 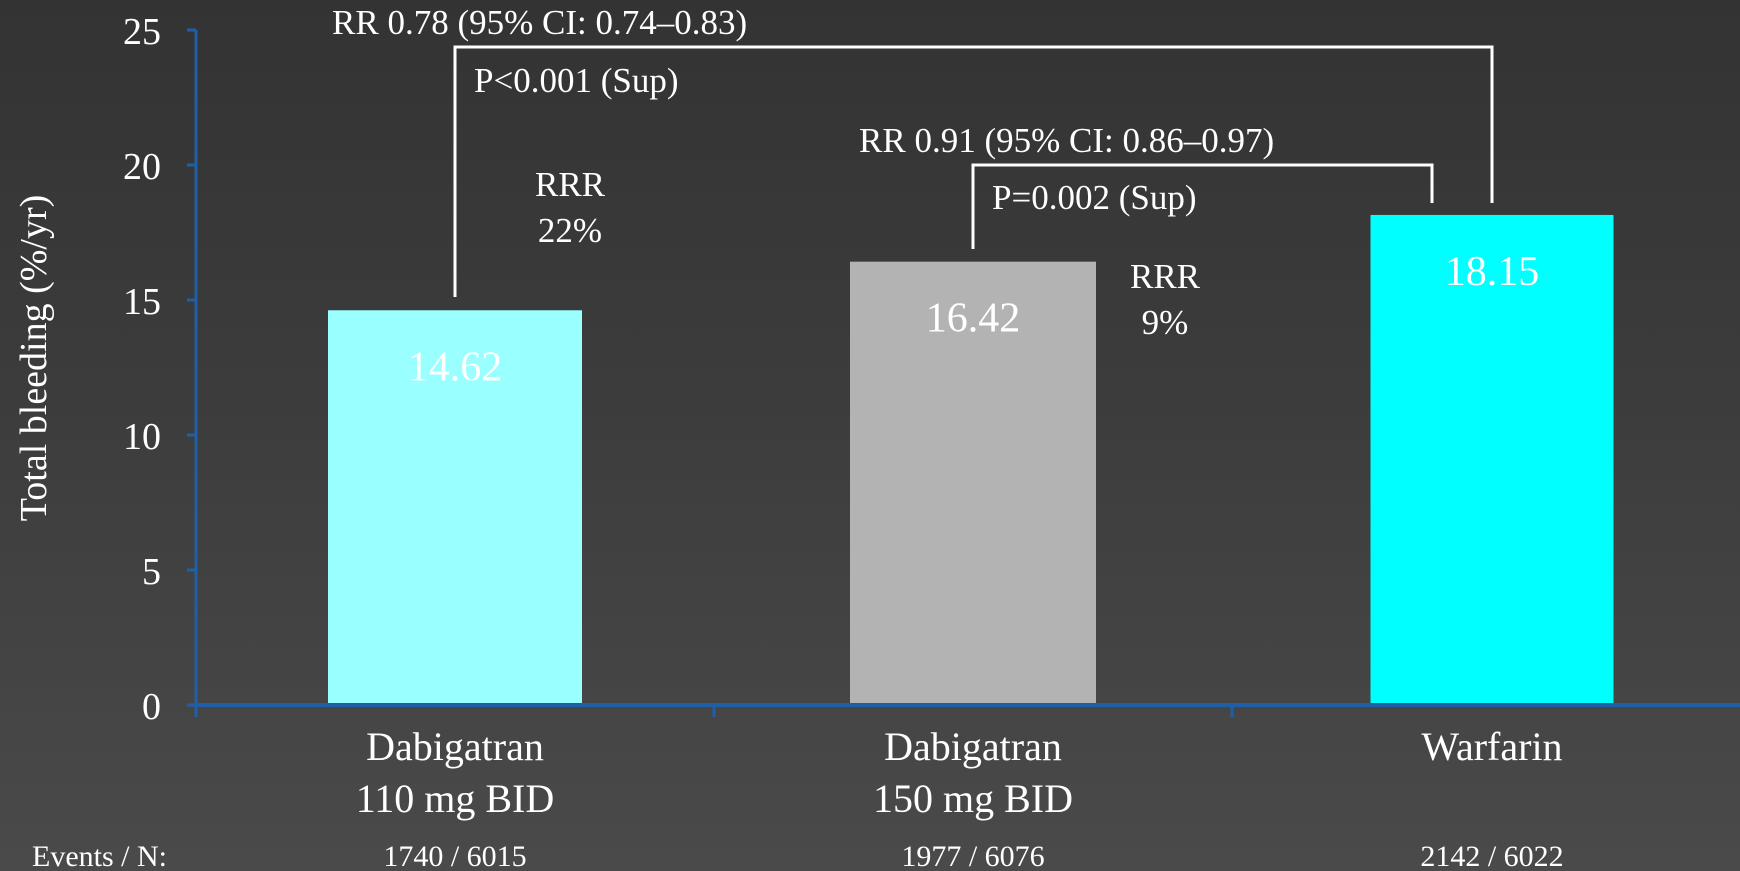 What do you see at coordinates (1491, 855) in the screenshot?
I see `events-value: 2142 / 6022` at bounding box center [1491, 855].